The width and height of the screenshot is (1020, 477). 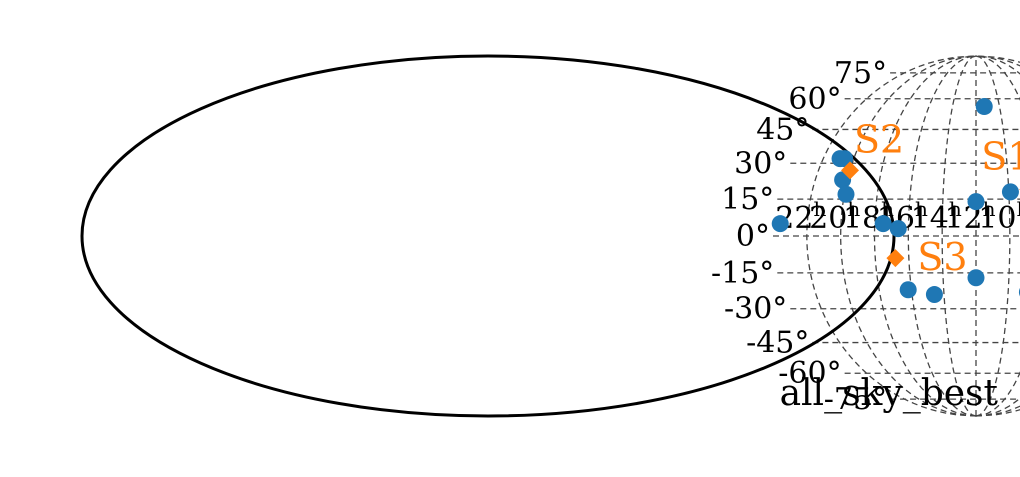 What do you see at coordinates (782, 129) in the screenshot?
I see `dec-tick-label: 45°` at bounding box center [782, 129].